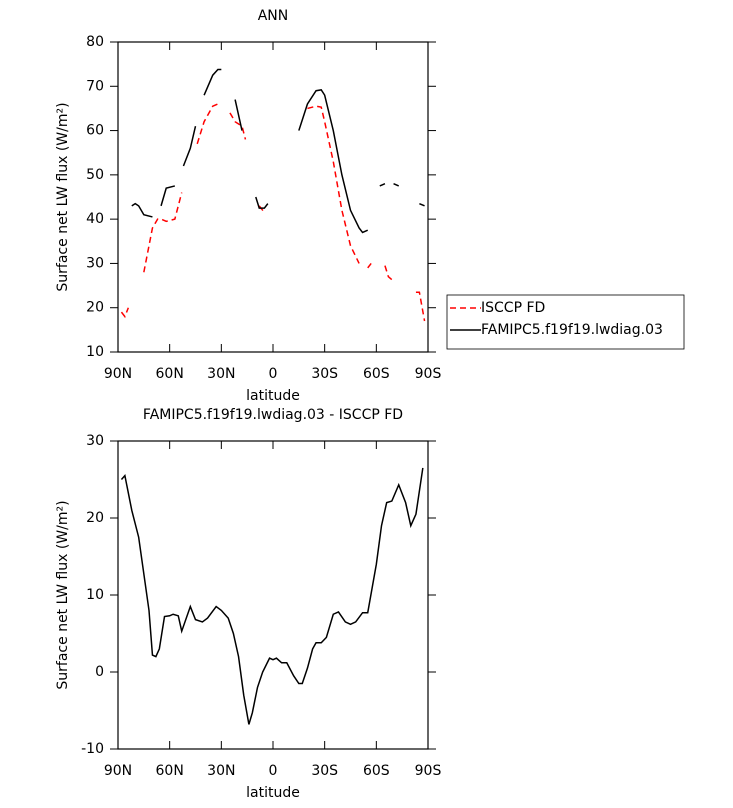 This screenshot has height=808, width=733. Describe the element at coordinates (95, 219) in the screenshot. I see `y-tick-label: 40` at that location.